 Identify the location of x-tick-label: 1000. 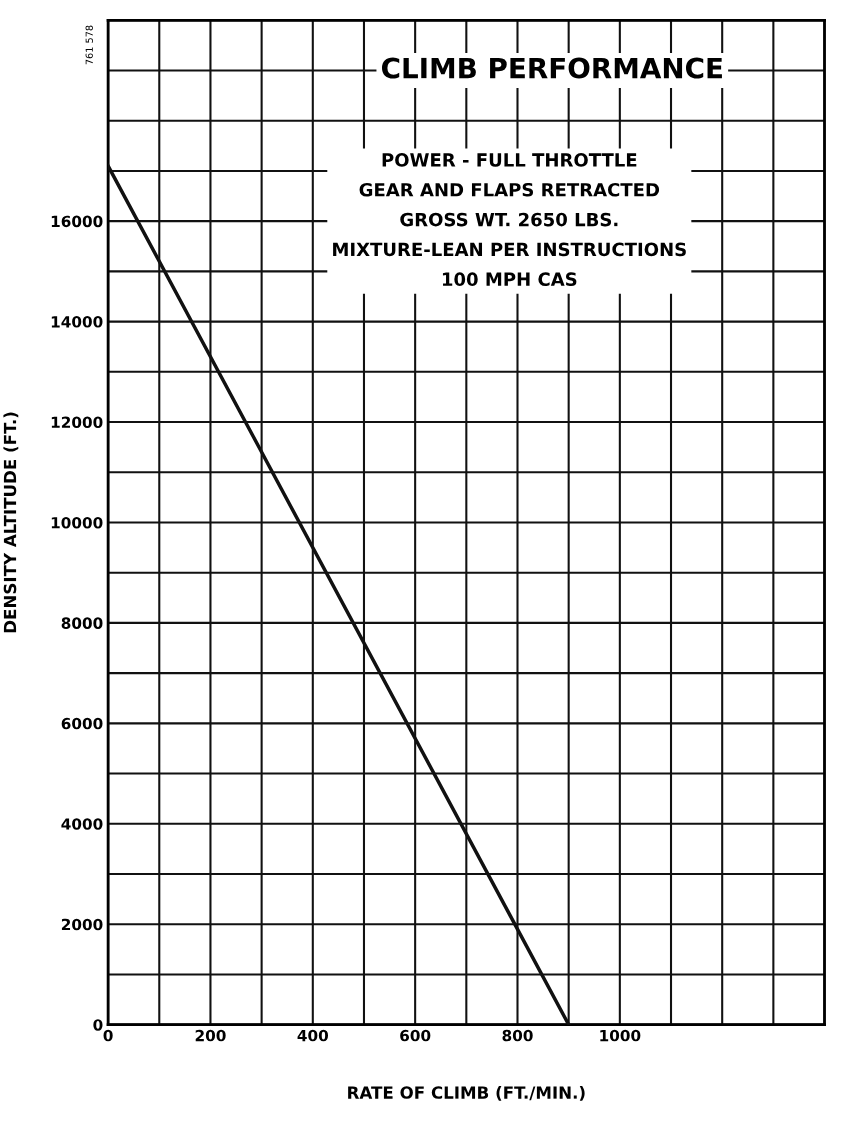
(620, 1035).